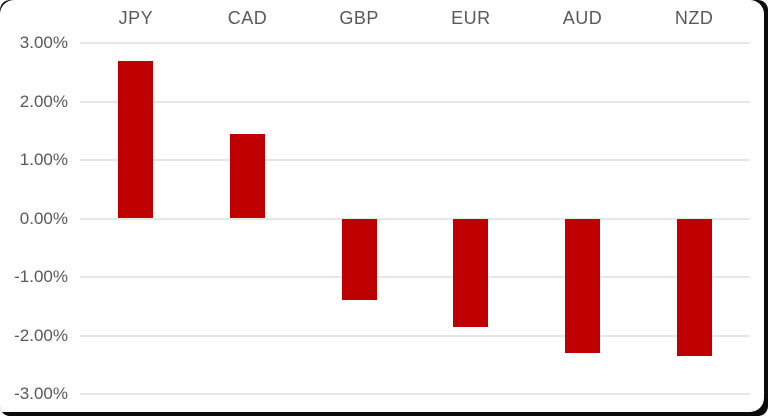 The width and height of the screenshot is (768, 416). I want to click on category-label-aud: AUD, so click(582, 18).